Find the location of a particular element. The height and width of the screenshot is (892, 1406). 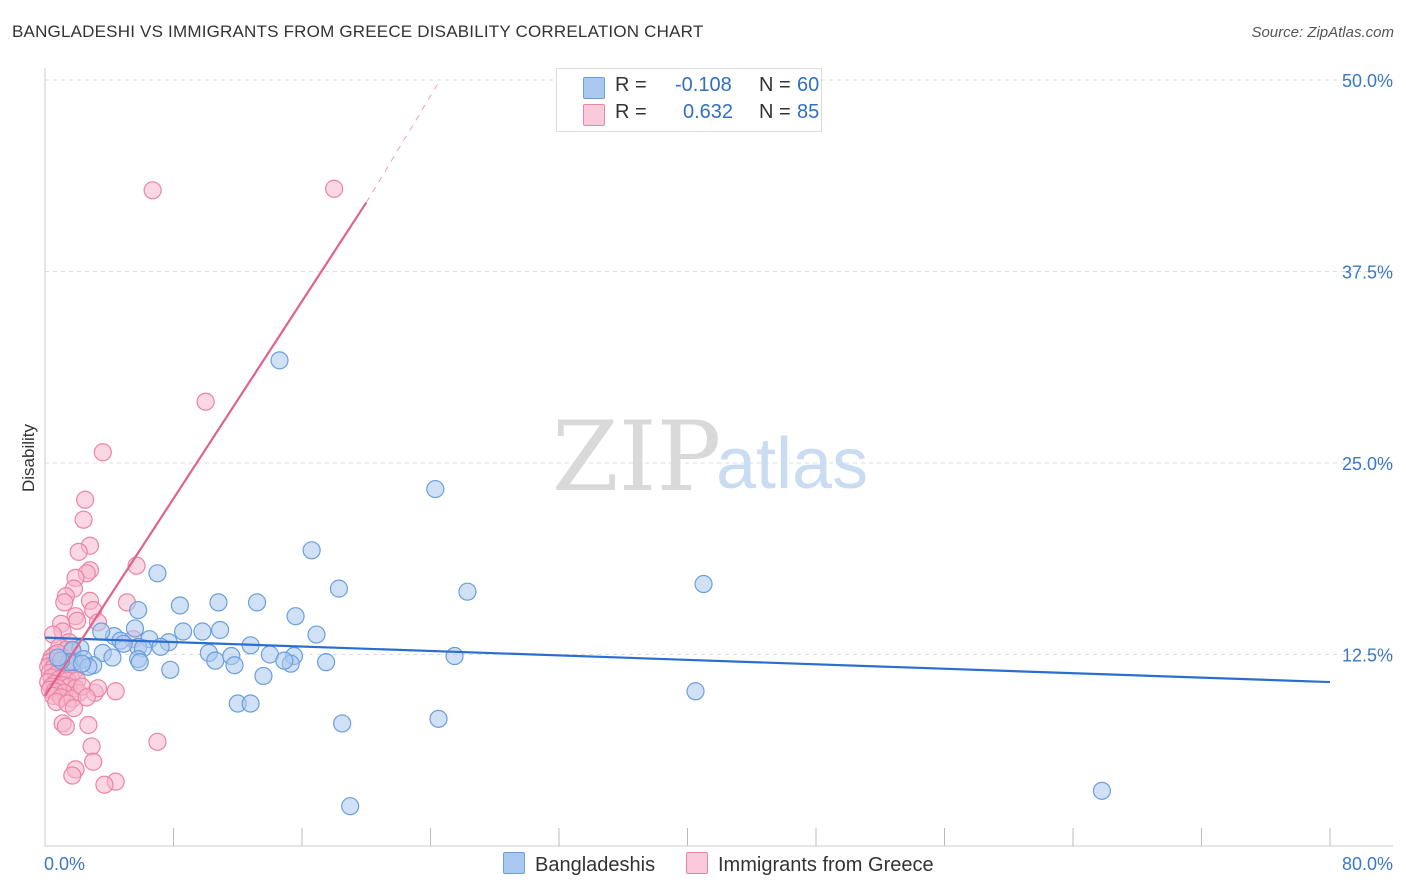

greece-trend-line is located at coordinates (206, 449).